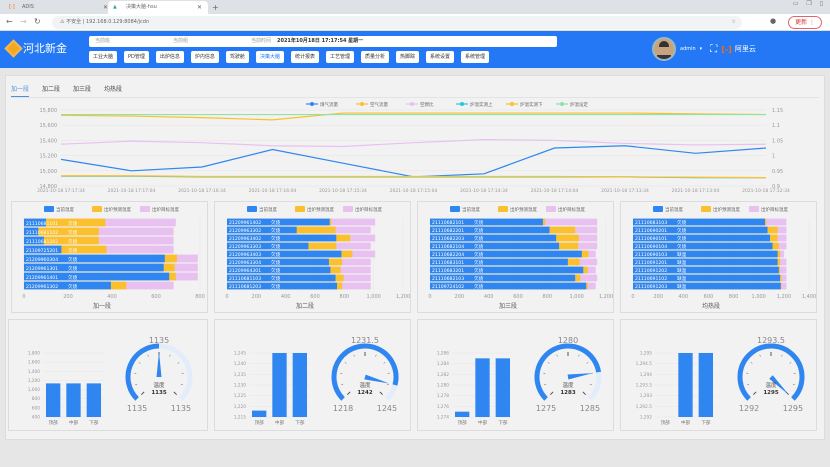 The width and height of the screenshot is (830, 467). Describe the element at coordinates (773, 157) in the screenshot. I see `y2-tick-label: 1` at that location.